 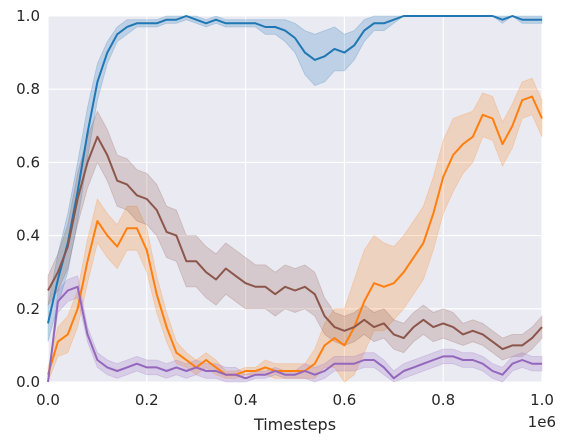 I want to click on x-tick-label: 0.2, so click(x=147, y=400).